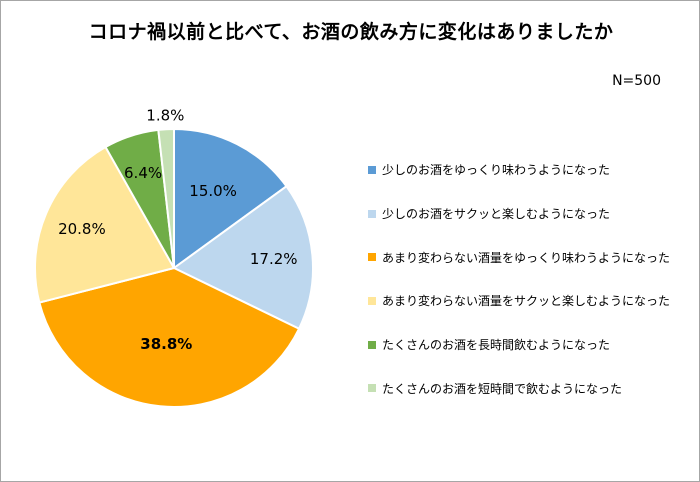 Image resolution: width=700 pixels, height=482 pixels. Describe the element at coordinates (502, 388) in the screenshot. I see `legend-label: たくさんのお酒を短時間で飲むようになった` at that location.